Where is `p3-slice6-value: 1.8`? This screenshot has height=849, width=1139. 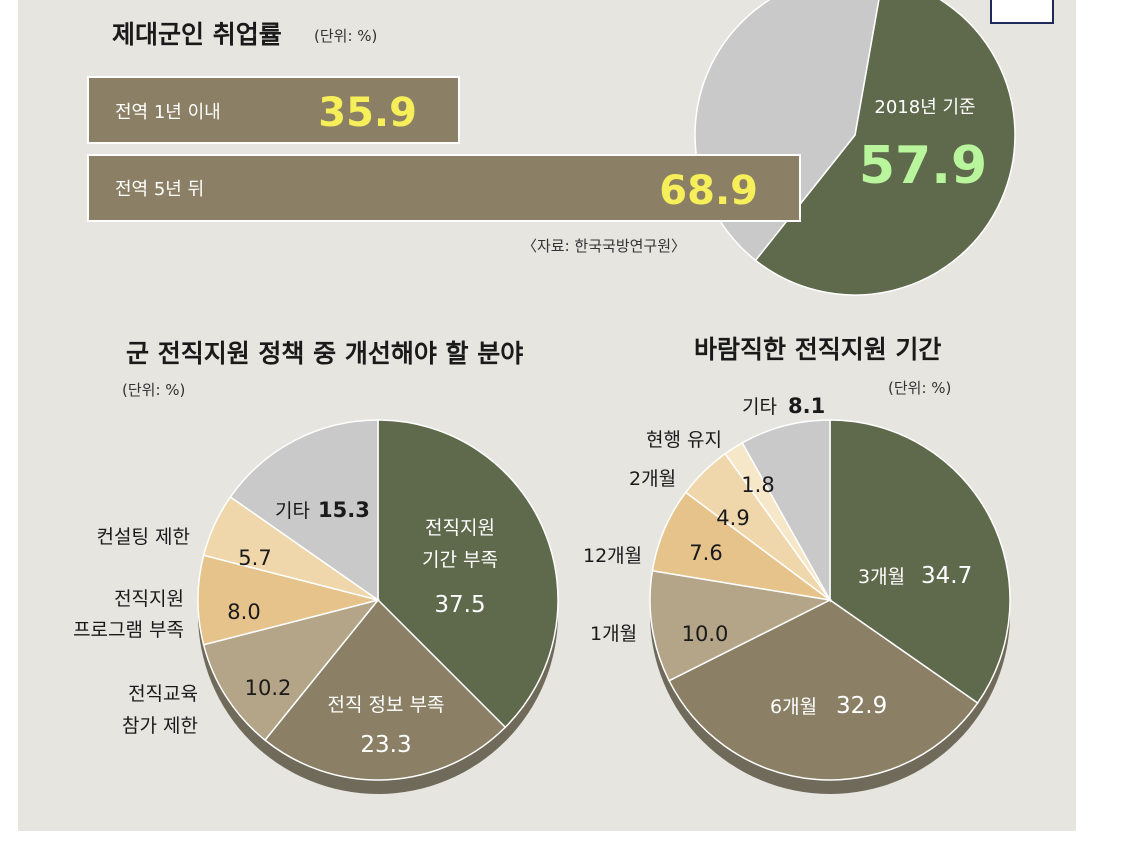 p3-slice6-value: 1.8 is located at coordinates (757, 485).